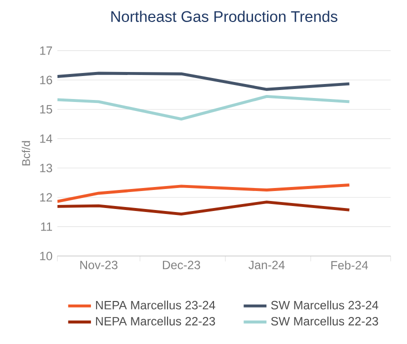 Image resolution: width=407 pixels, height=344 pixels. Describe the element at coordinates (46, 256) in the screenshot. I see `y-tick-label: 10` at that location.